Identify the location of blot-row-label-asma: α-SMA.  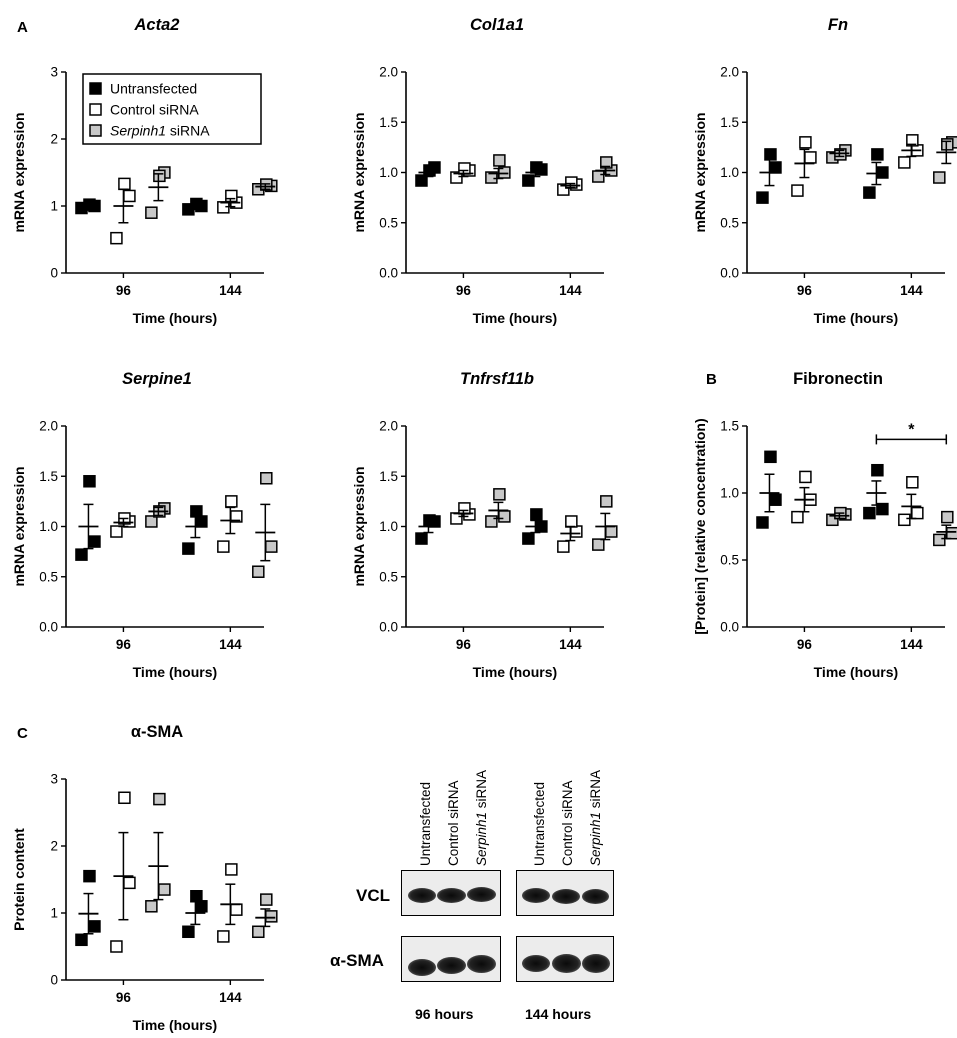
(357, 960).